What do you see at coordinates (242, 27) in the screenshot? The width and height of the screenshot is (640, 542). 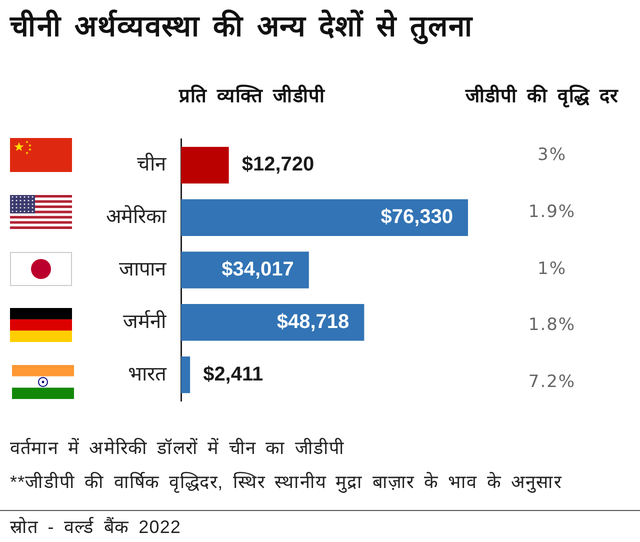 I see `chart-title: चीनी अर्थव्यवस्था की अन्य देशों से तुलना` at bounding box center [242, 27].